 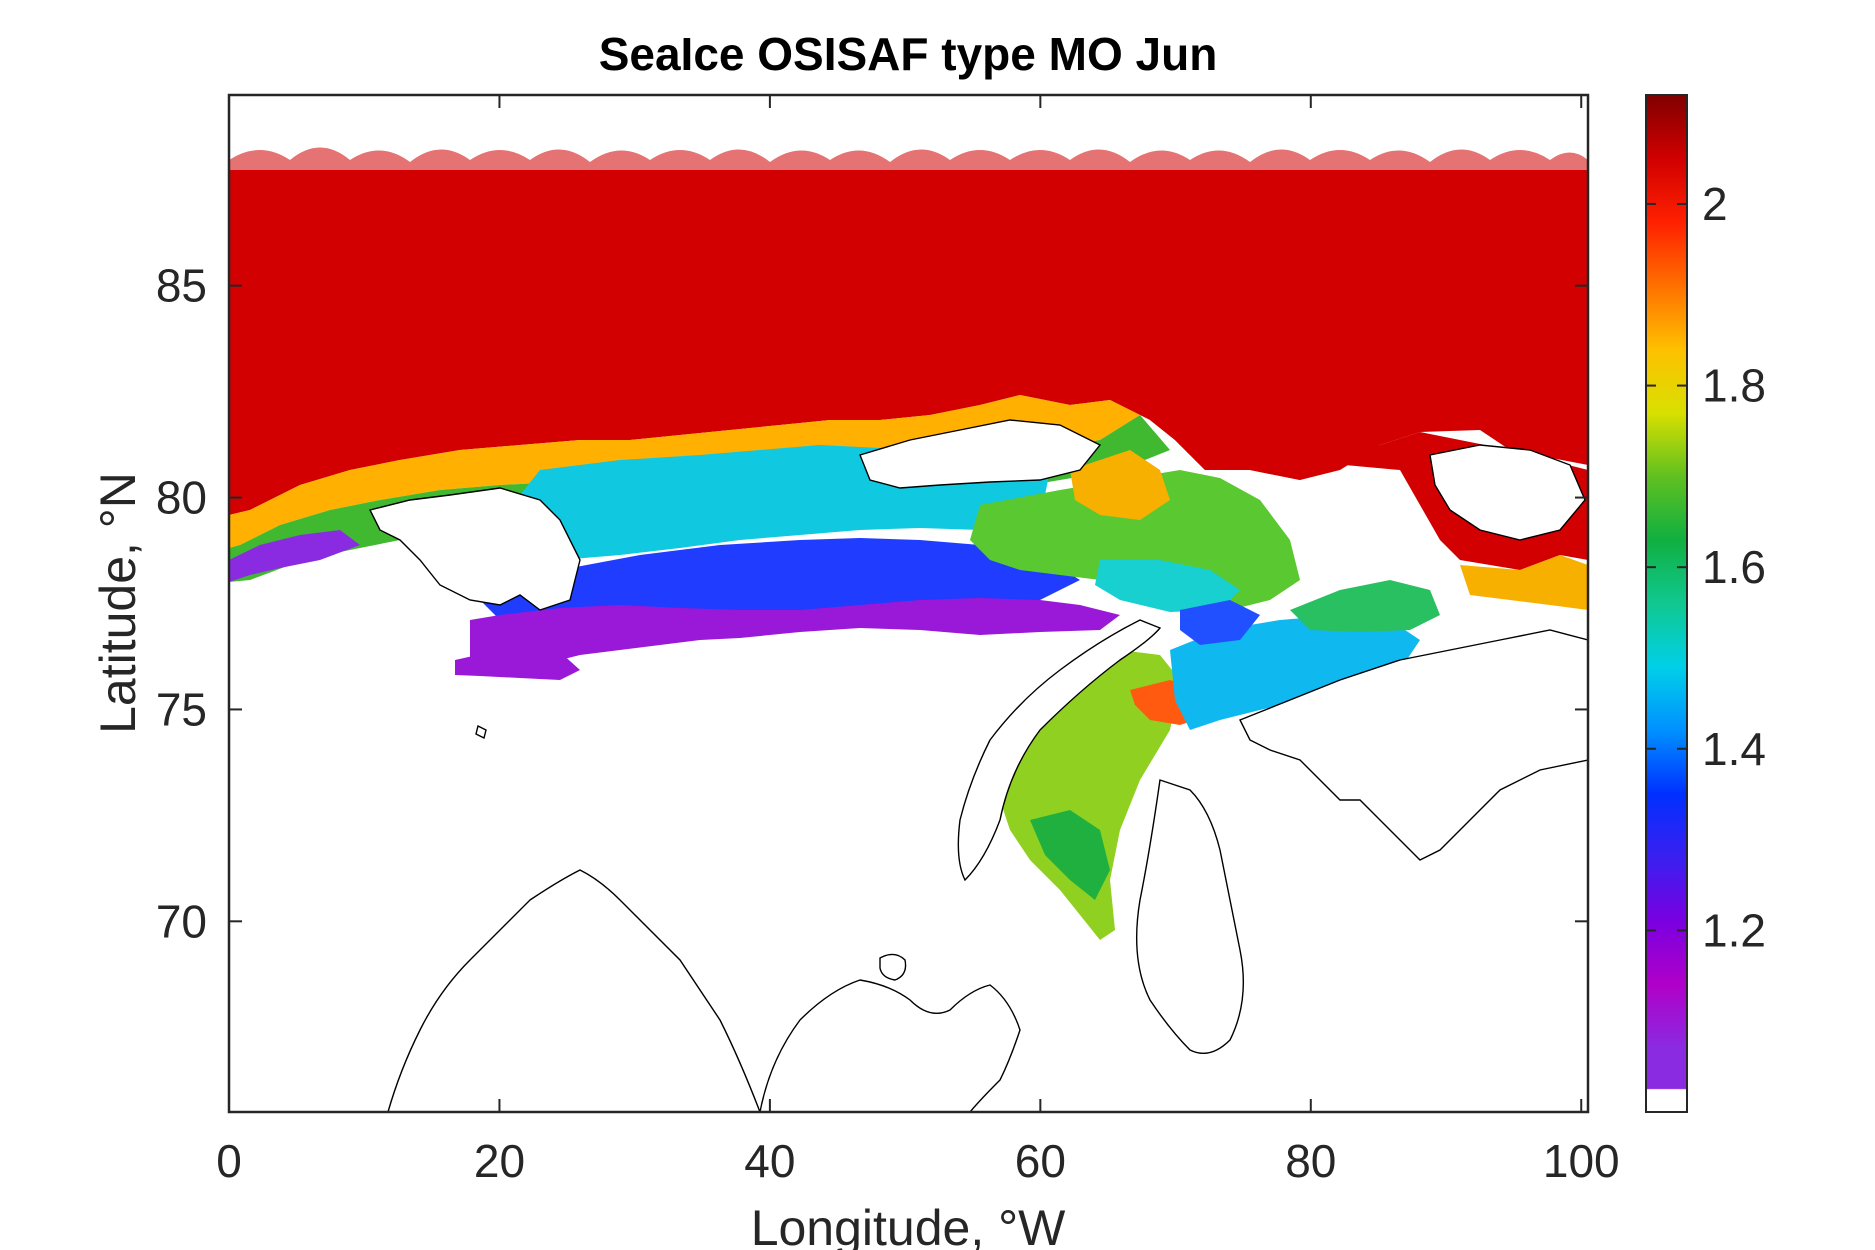 I want to click on colorbar-tick-label: 1.4, so click(x=1734, y=749).